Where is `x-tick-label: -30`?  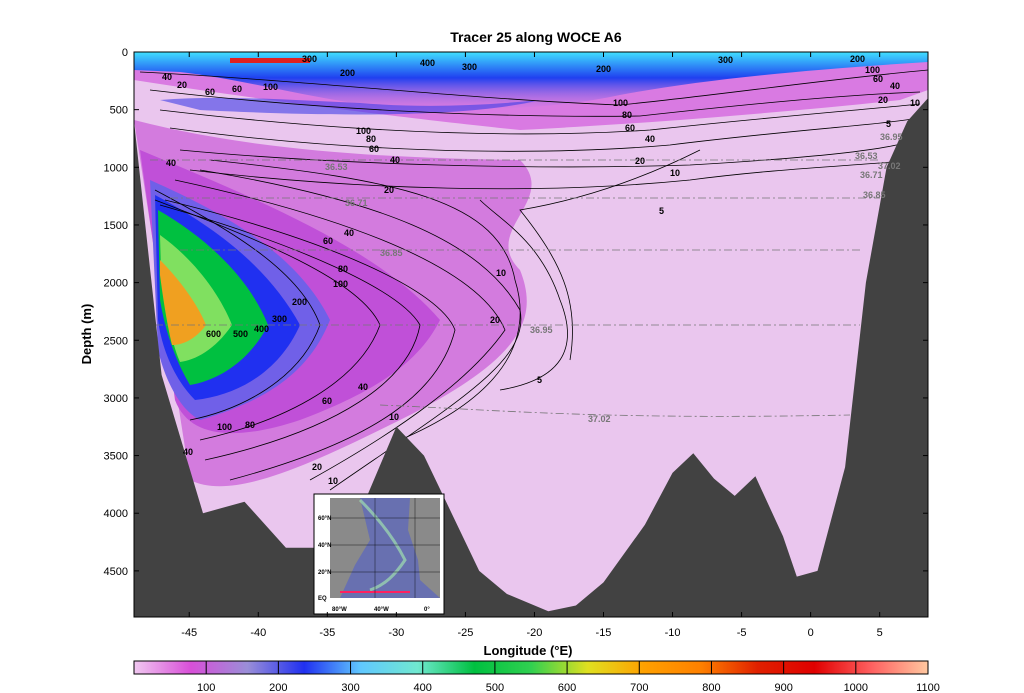 x-tick-label: -30 is located at coordinates (396, 633).